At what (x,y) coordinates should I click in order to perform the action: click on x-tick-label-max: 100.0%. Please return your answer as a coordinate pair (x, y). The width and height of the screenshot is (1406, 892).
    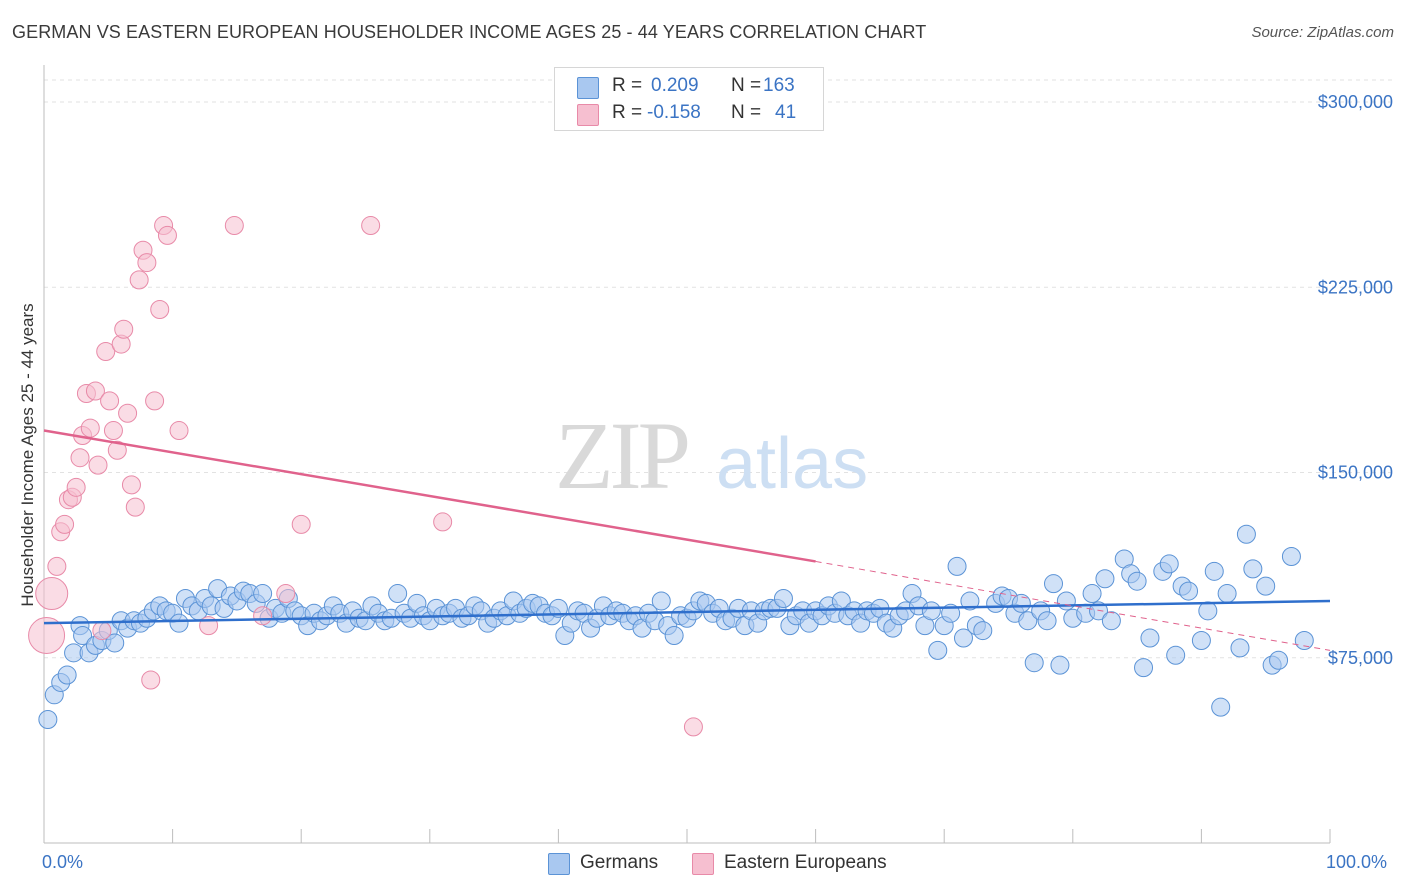
    Looking at the image, I should click on (1357, 862).